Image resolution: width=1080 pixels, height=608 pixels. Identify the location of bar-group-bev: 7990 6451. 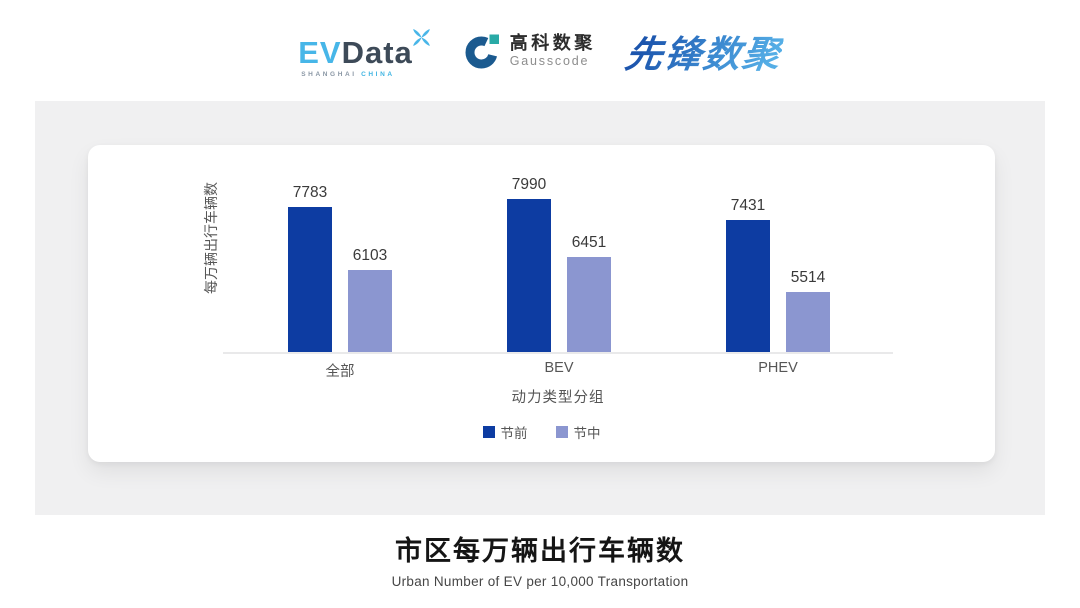
(559, 248).